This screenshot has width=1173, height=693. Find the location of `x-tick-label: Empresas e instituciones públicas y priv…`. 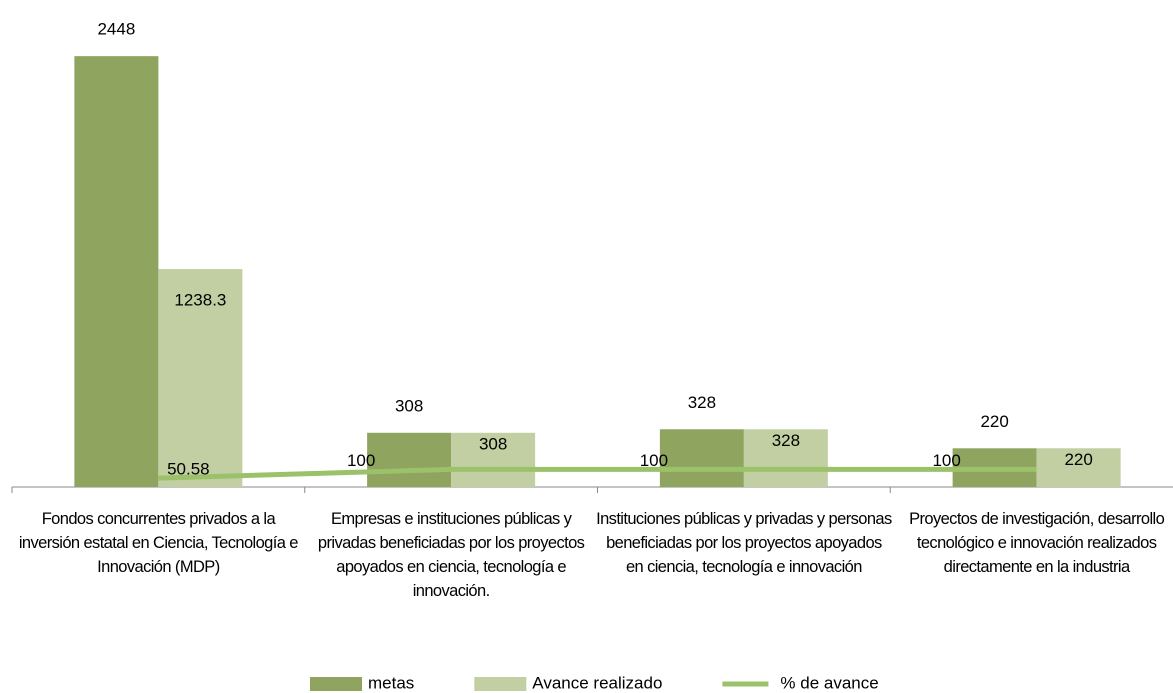

x-tick-label: Empresas e instituciones públicas y priv… is located at coordinates (451, 555).